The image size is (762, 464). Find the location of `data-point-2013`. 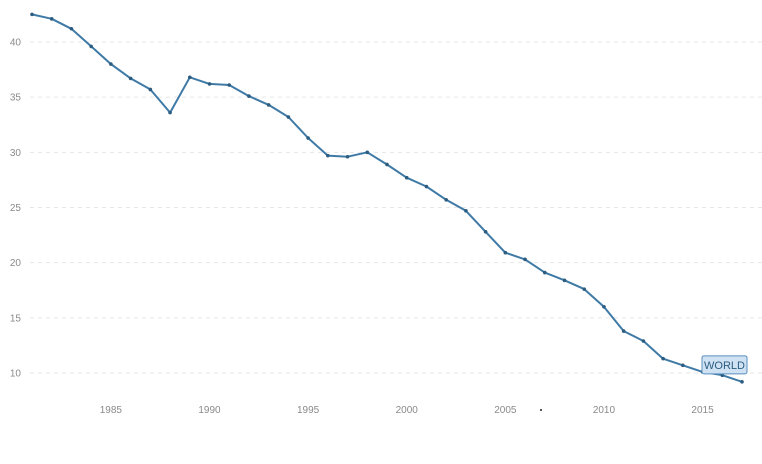

data-point-2013 is located at coordinates (663, 358).